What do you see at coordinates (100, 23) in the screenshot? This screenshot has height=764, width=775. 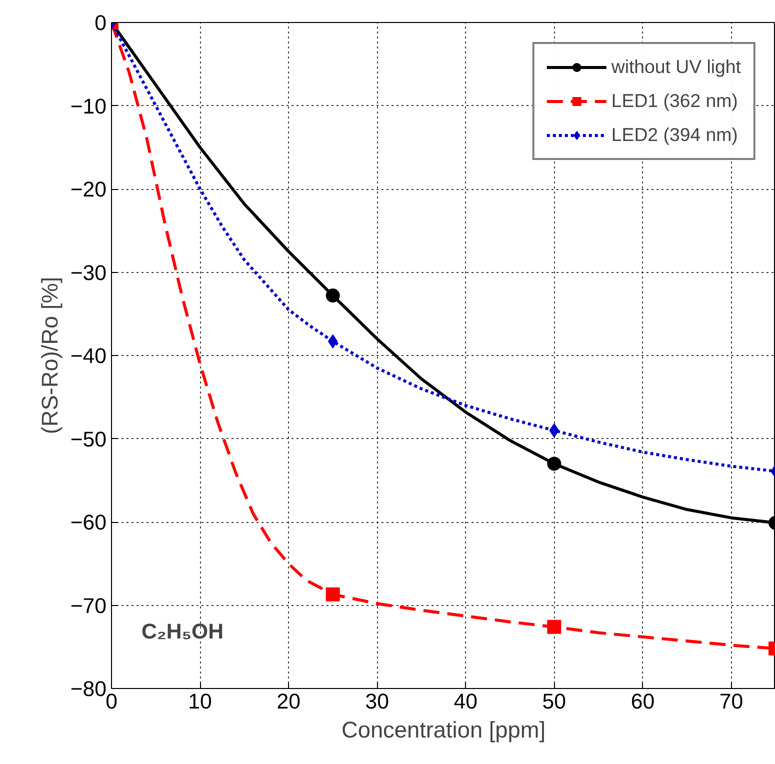 I see `y-tick-label: 0` at bounding box center [100, 23].